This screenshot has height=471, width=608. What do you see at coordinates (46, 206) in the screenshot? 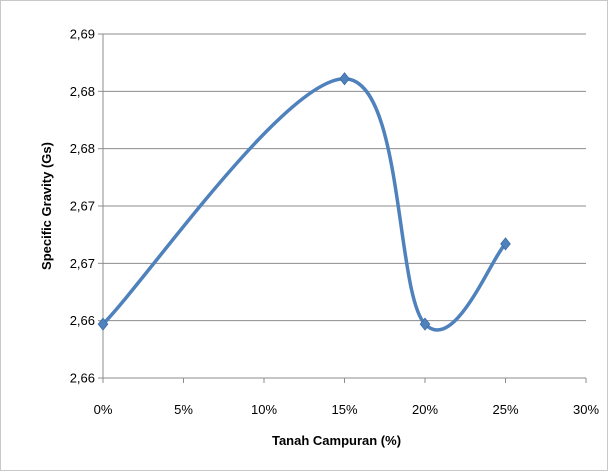
I see `y-axis-title: Specific Gravity (Gs)` at bounding box center [46, 206].